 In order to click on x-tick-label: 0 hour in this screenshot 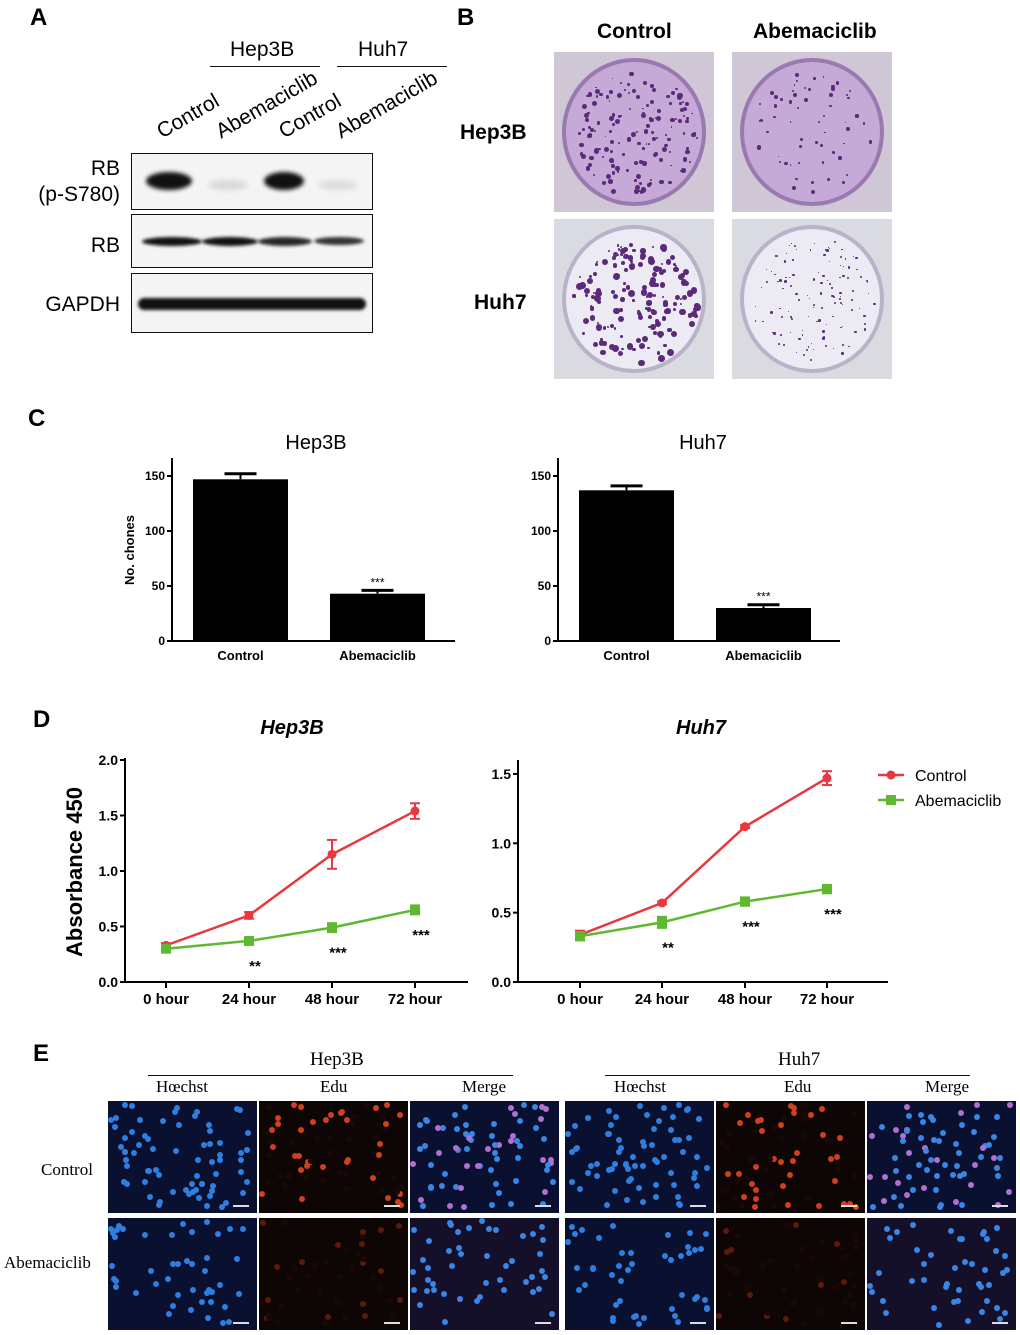, I will do `click(580, 999)`.